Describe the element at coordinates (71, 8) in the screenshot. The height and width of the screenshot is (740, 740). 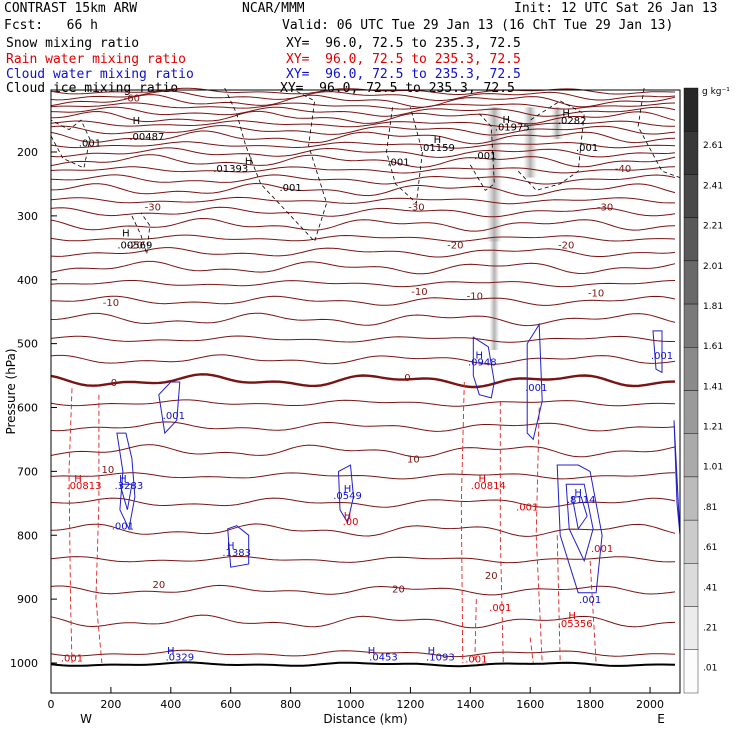
I see `chart-title: CONTRAST 15km ARW` at that location.